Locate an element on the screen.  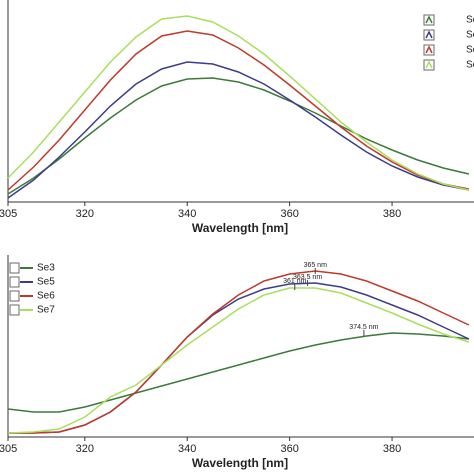
annotation: 365 nm is located at coordinates (316, 265).